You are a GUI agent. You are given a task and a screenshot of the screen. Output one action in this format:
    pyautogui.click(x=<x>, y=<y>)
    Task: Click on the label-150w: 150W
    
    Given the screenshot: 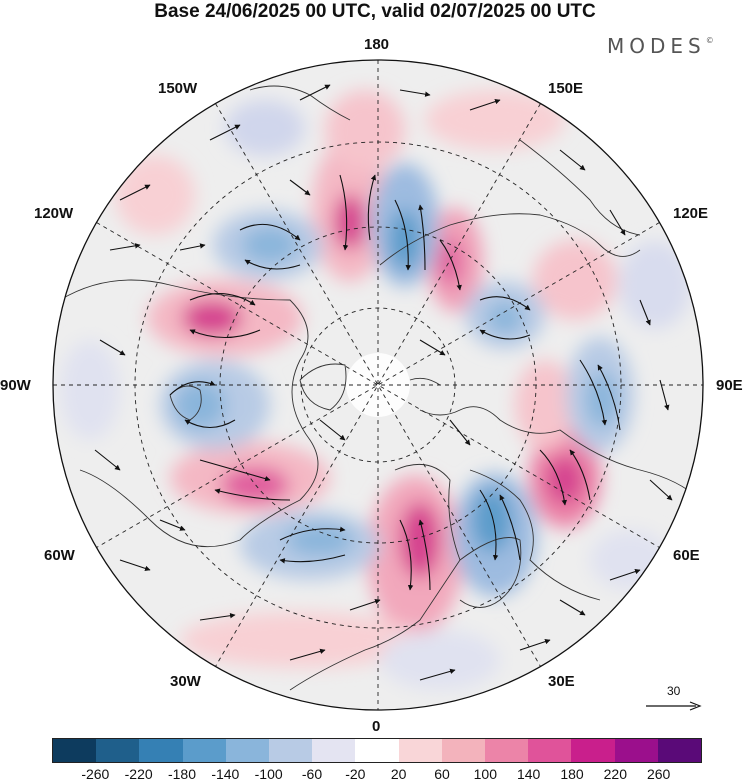 What is the action you would take?
    pyautogui.click(x=178, y=88)
    